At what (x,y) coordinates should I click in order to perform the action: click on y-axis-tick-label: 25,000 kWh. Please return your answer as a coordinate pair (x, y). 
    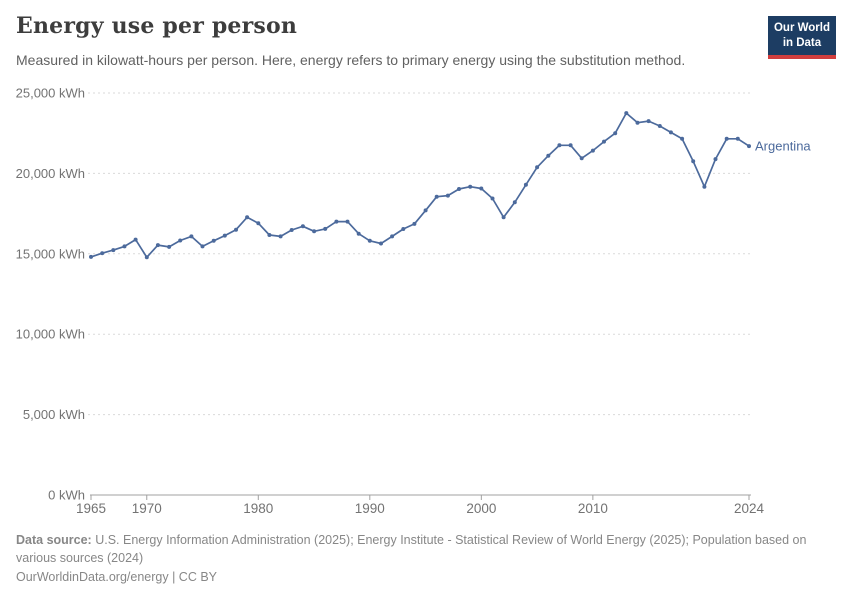
    Looking at the image, I should click on (50, 93).